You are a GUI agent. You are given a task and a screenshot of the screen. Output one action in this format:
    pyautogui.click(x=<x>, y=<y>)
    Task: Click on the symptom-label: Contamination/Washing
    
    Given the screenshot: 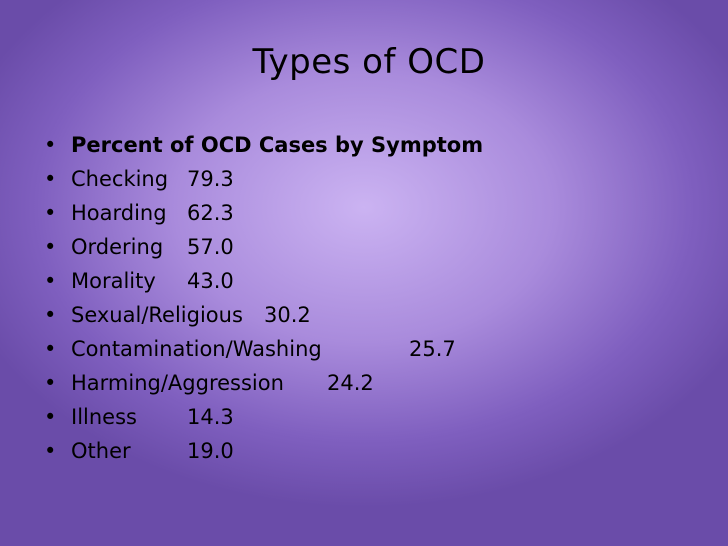 What is the action you would take?
    pyautogui.click(x=196, y=349)
    